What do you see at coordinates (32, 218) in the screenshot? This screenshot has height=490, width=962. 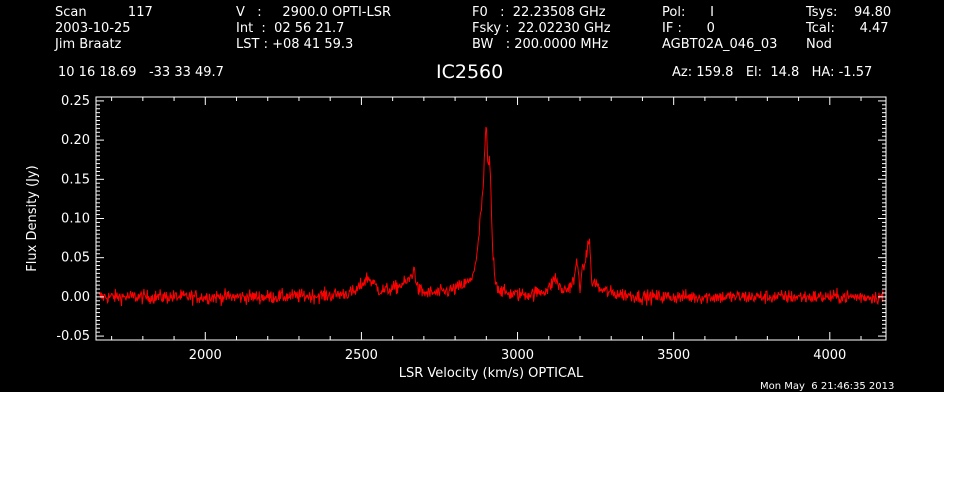 I see `y-axis-label: Flux Density (Jy)` at bounding box center [32, 218].